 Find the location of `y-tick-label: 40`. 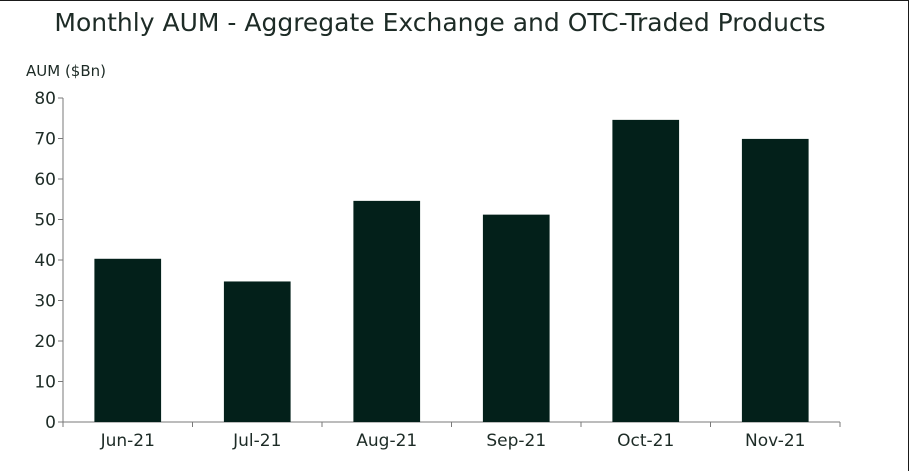

y-tick-label: 40 is located at coordinates (45, 261).